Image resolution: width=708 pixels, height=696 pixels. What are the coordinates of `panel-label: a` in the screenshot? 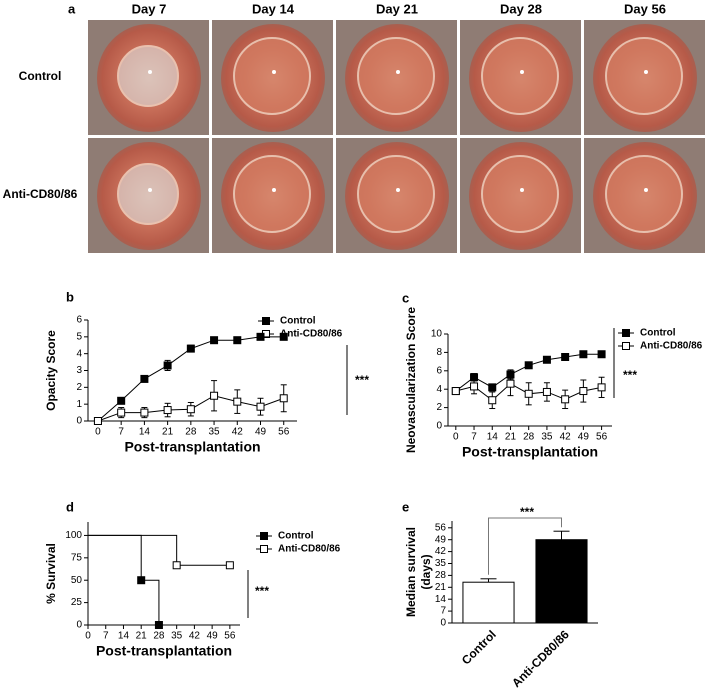 It's located at (72, 8).